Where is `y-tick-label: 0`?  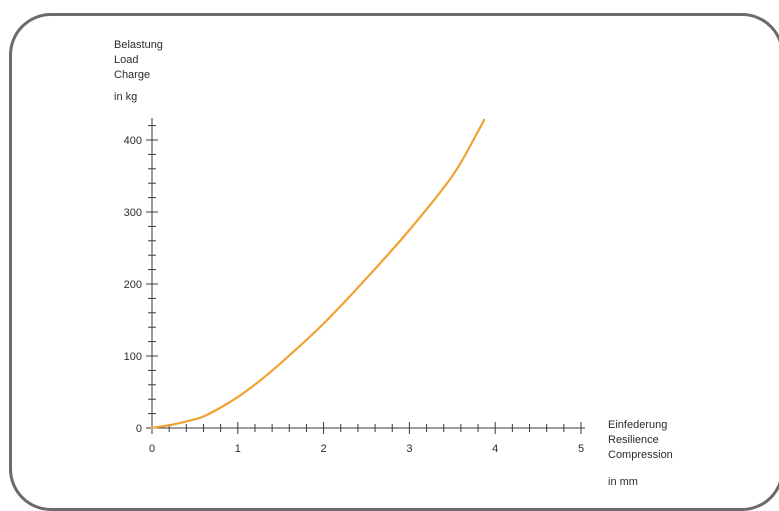
y-tick-label: 0 is located at coordinates (139, 429).